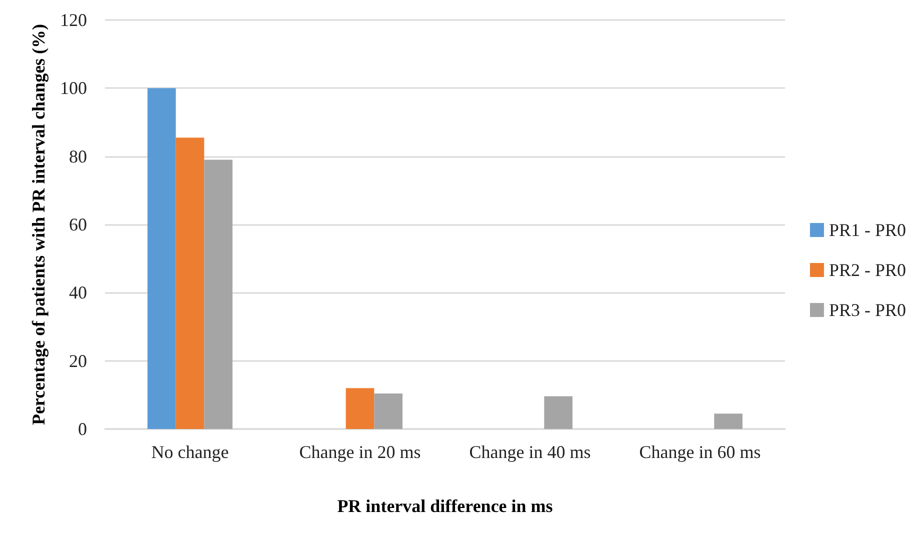  I want to click on y-tick-label: 40, so click(78, 292).